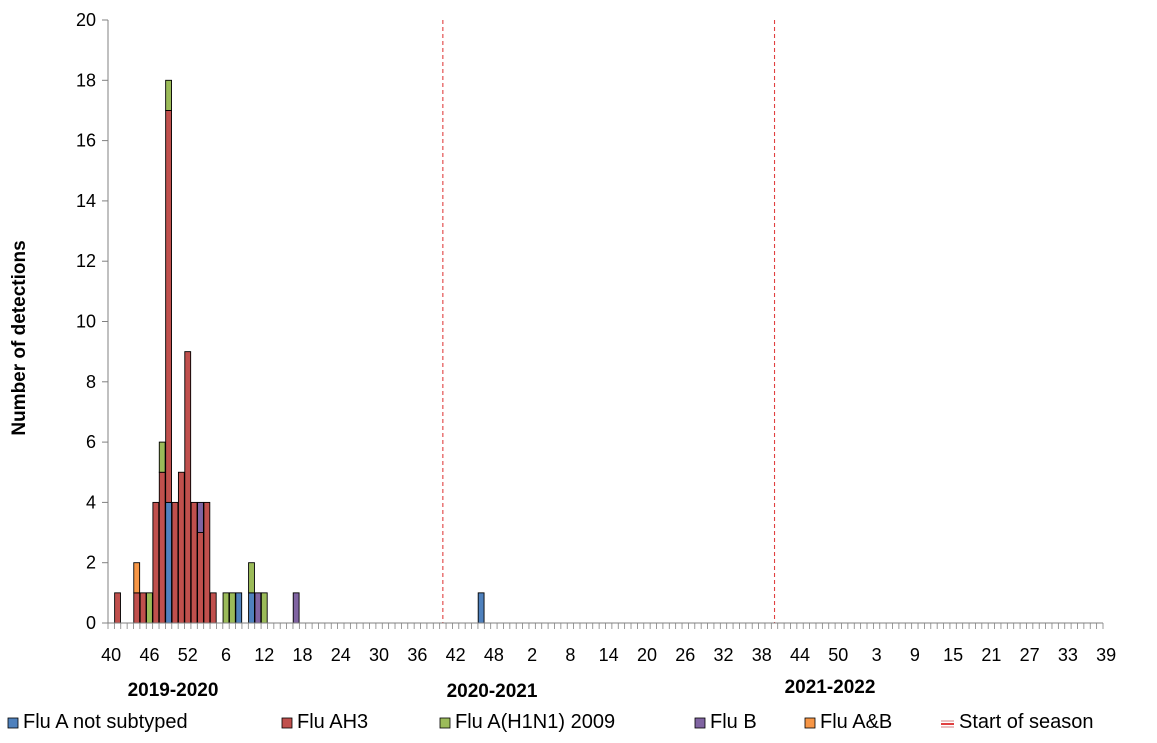  Describe the element at coordinates (86, 322) in the screenshot. I see `y-tick-label: 10` at that location.